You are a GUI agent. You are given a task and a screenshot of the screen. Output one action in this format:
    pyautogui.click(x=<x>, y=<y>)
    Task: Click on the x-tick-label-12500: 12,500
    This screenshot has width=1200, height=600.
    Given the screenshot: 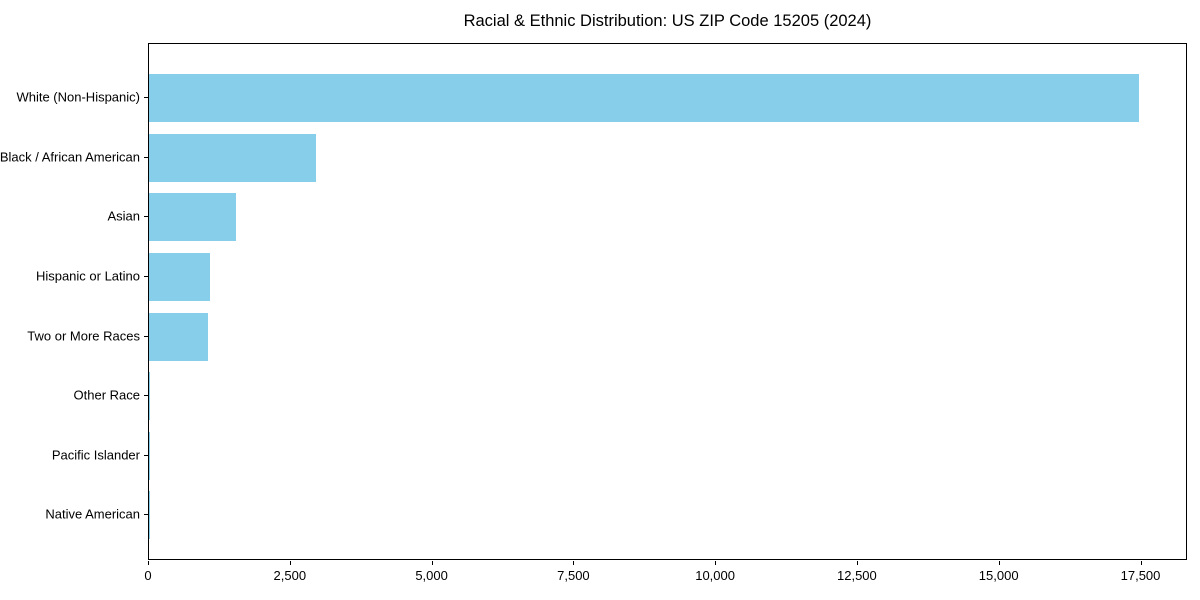 What is the action you would take?
    pyautogui.click(x=857, y=575)
    